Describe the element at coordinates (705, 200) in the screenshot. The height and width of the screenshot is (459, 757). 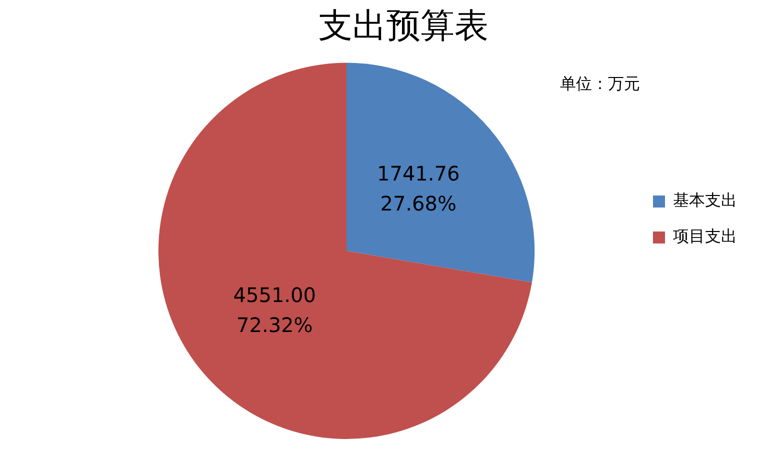
I see `legend-label: 基本支出` at that location.